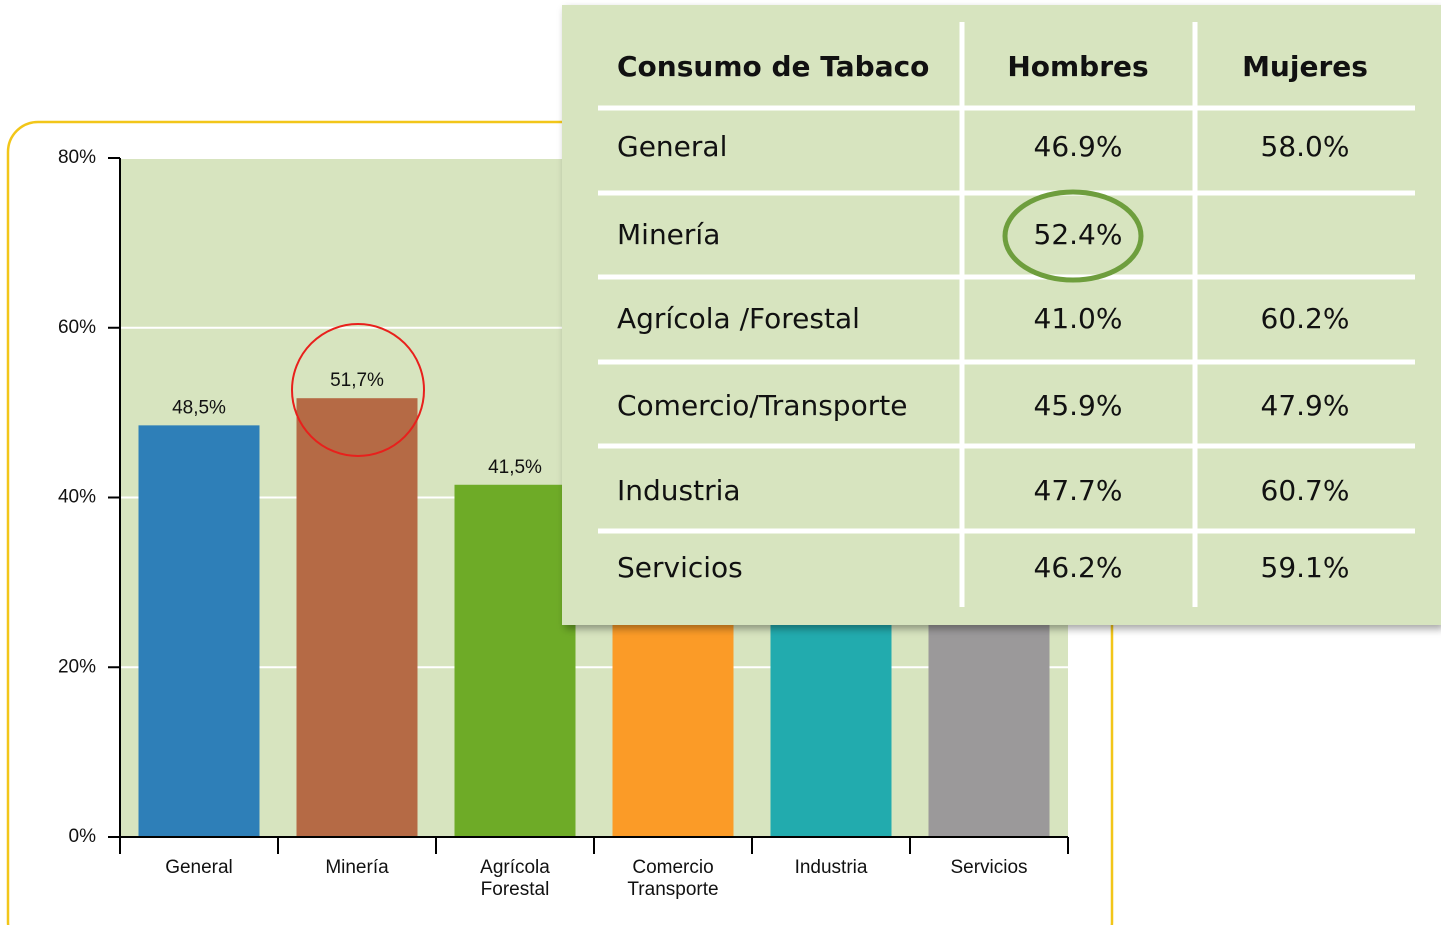 The image size is (1441, 925). Describe the element at coordinates (77, 157) in the screenshot. I see `y-tick-label: 80%` at that location.